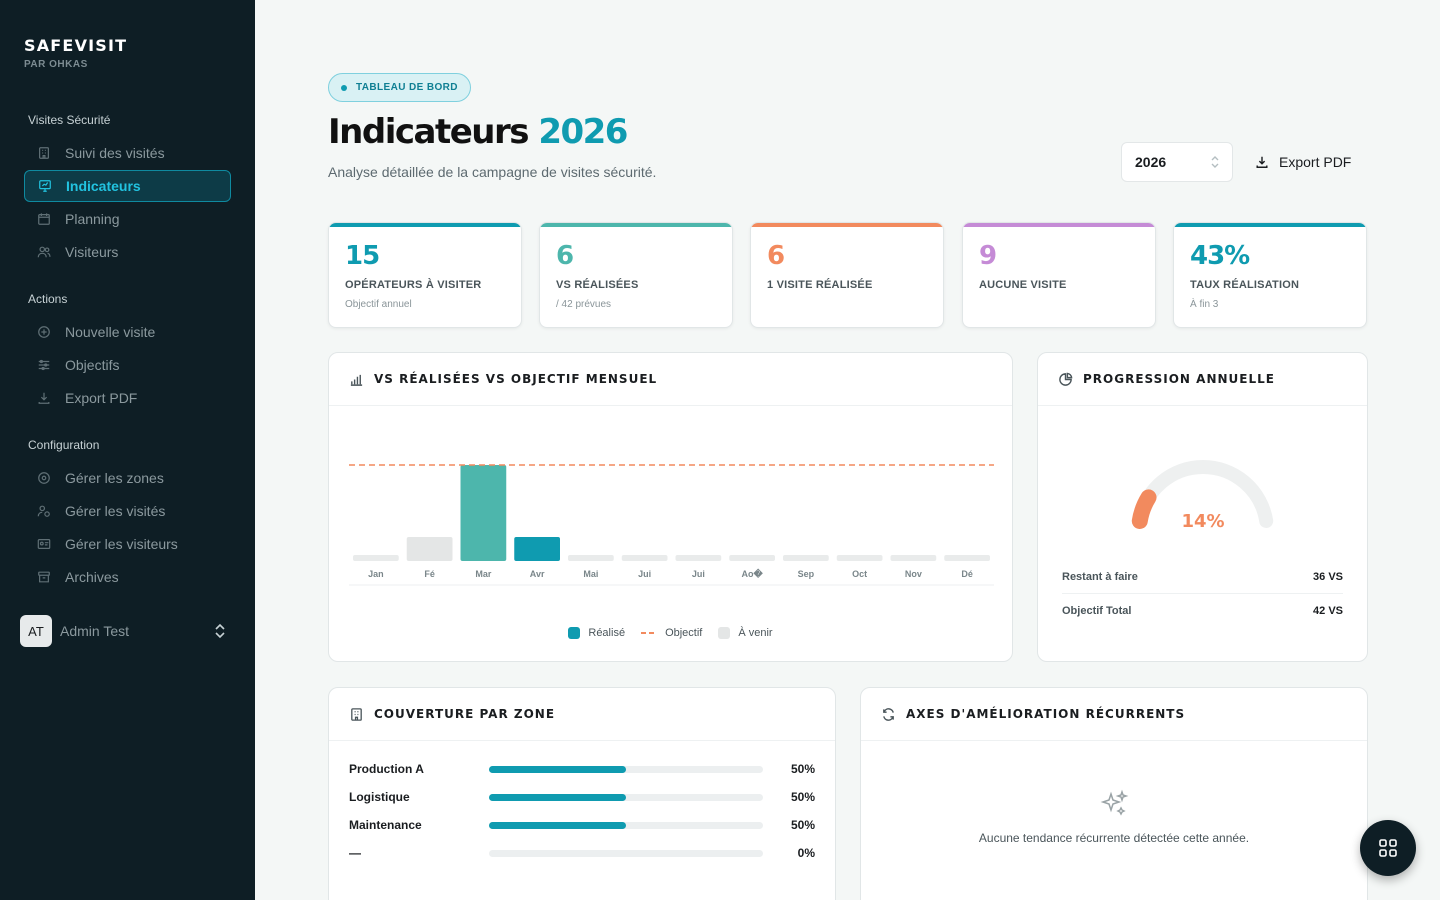  I want to click on sidebar-item-nouvelle-visite: Nouvelle visite, so click(127, 332).